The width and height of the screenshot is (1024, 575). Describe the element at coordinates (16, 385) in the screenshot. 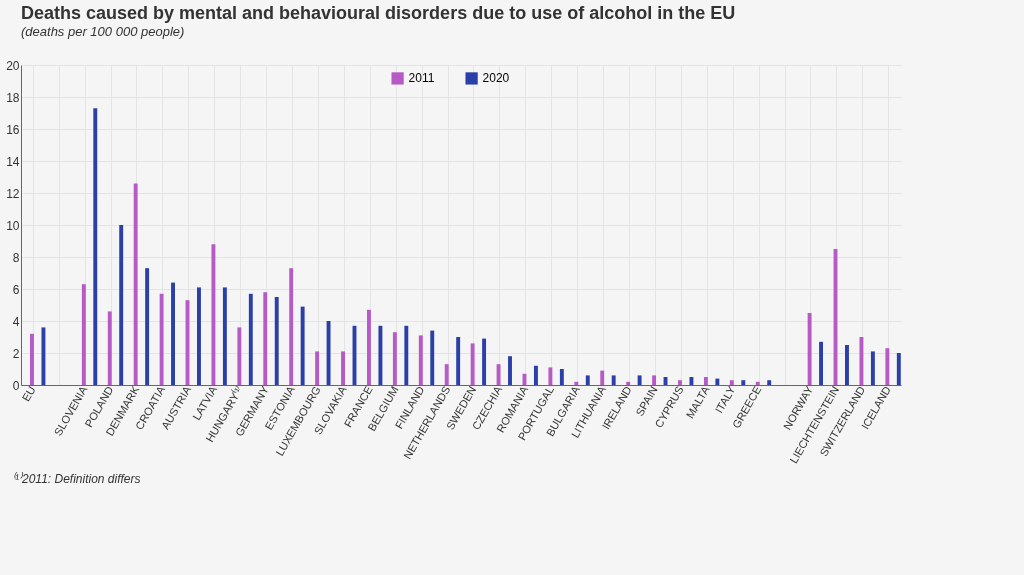

I see `y-tick-label: 0` at that location.